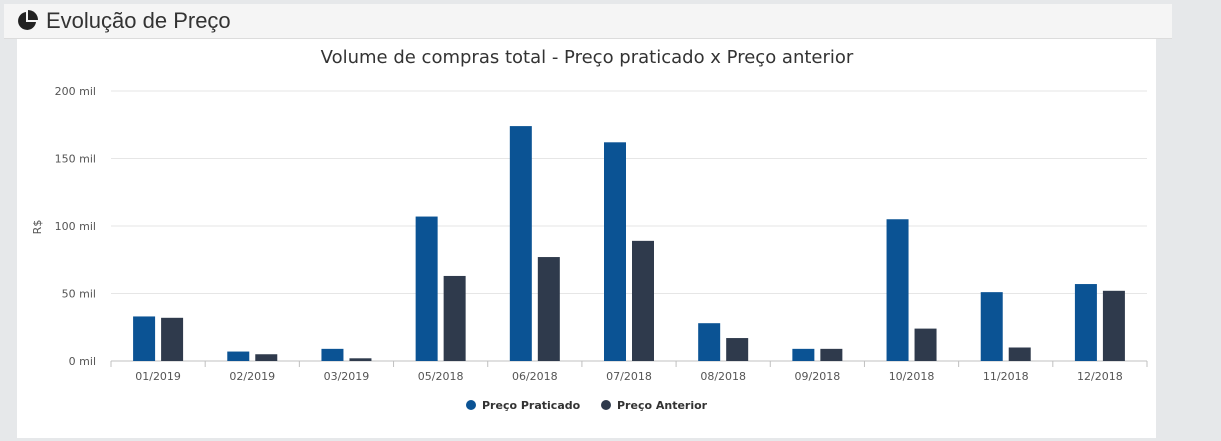  What do you see at coordinates (588, 21) in the screenshot?
I see `panel-header: Evolução de Preço` at bounding box center [588, 21].